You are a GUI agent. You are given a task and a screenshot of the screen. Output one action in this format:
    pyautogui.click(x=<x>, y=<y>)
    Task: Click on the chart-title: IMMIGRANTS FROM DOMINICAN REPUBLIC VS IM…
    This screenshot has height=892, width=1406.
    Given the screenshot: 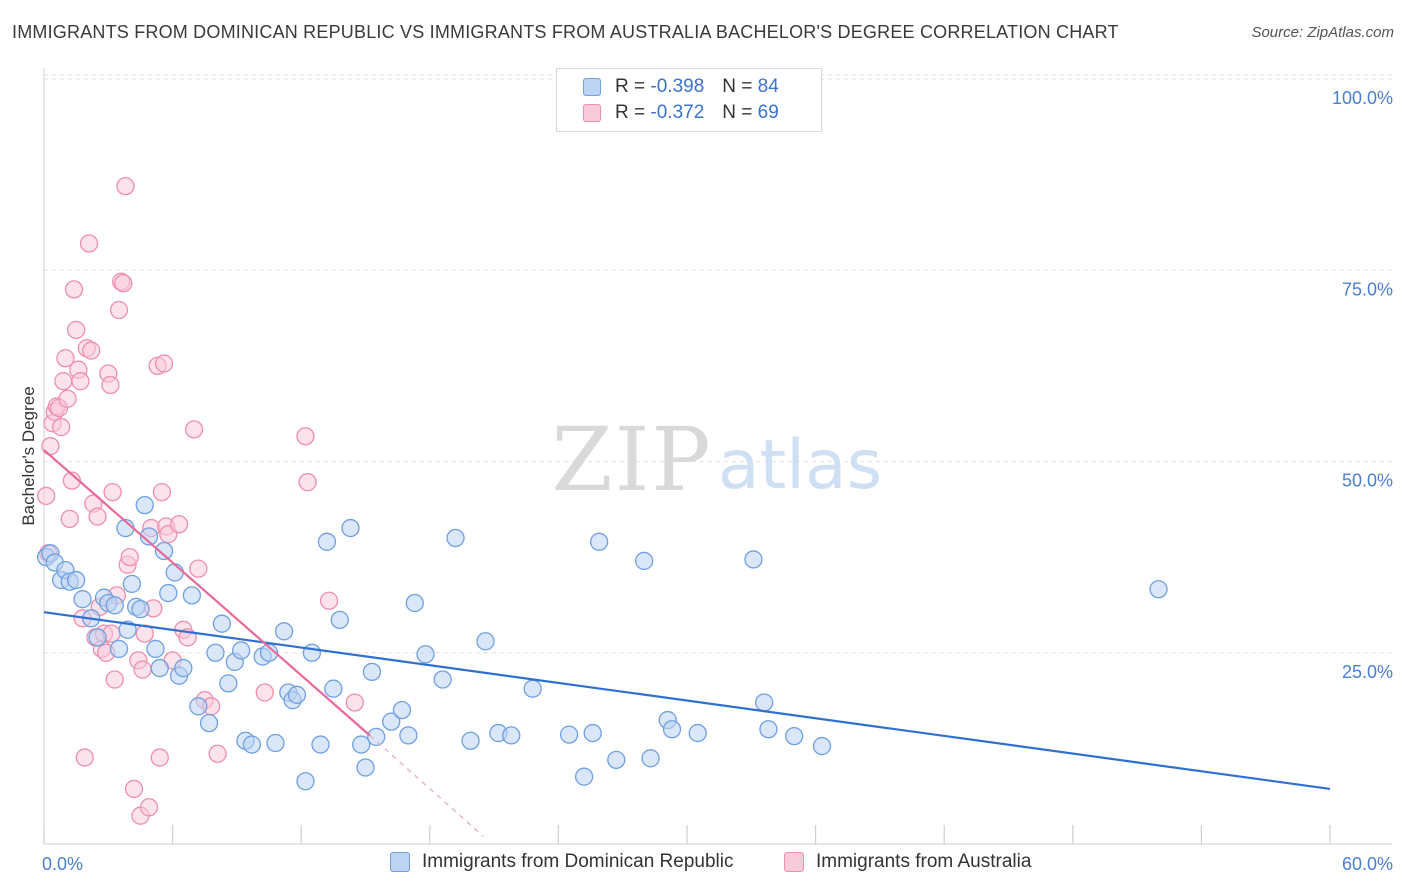 What is the action you would take?
    pyautogui.click(x=565, y=32)
    